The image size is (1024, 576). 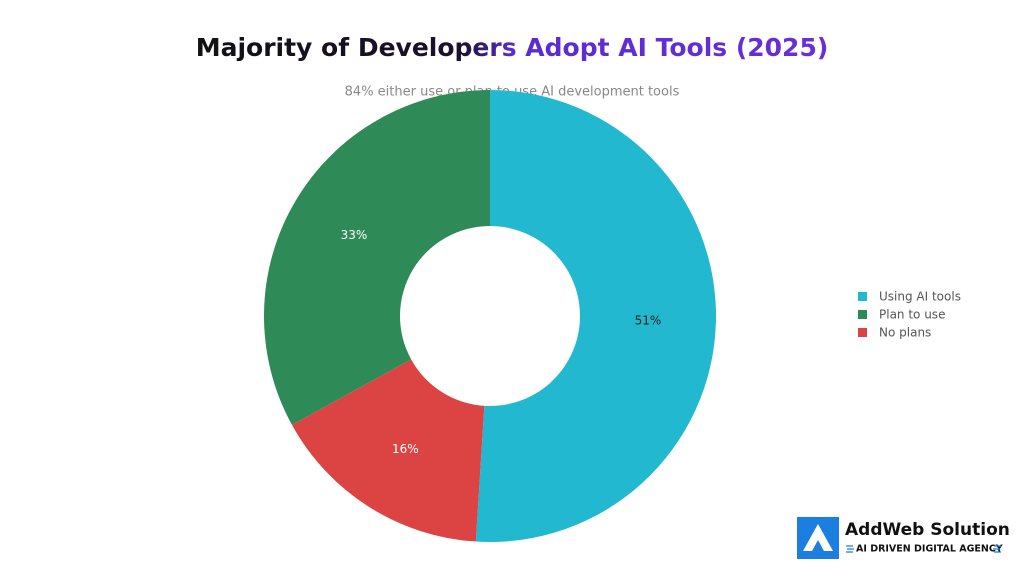 I want to click on logo-decor, so click(x=923, y=549).